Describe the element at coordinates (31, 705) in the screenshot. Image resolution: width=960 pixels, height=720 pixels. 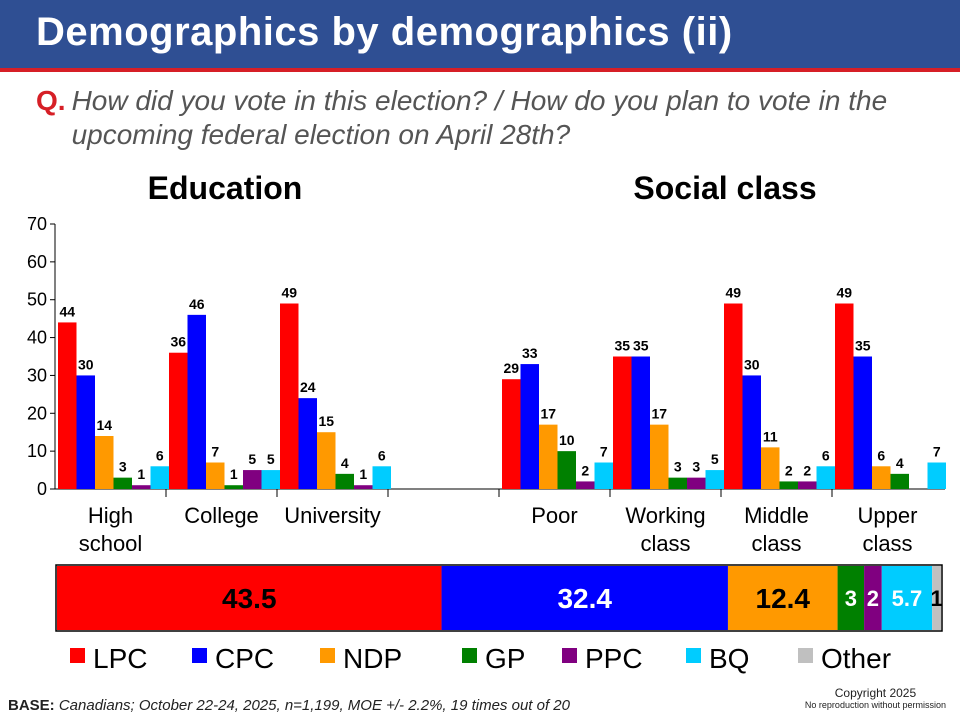
I see `base-label: BASE:` at that location.